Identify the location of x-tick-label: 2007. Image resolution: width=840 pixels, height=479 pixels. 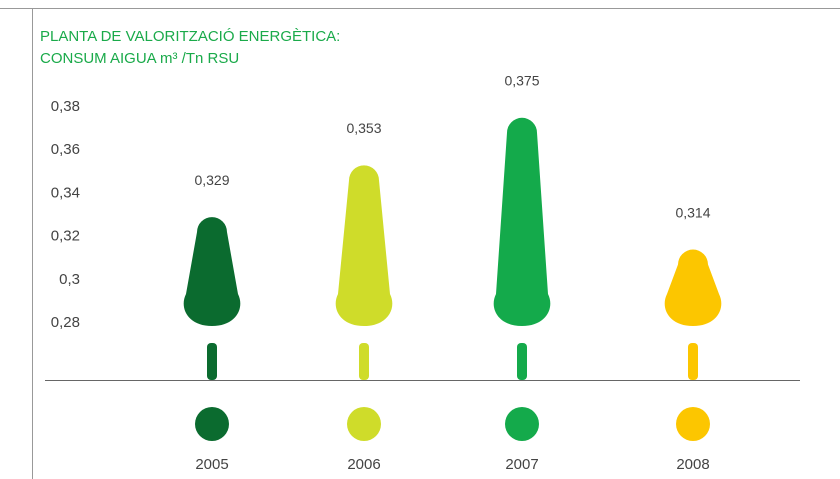
(521, 464).